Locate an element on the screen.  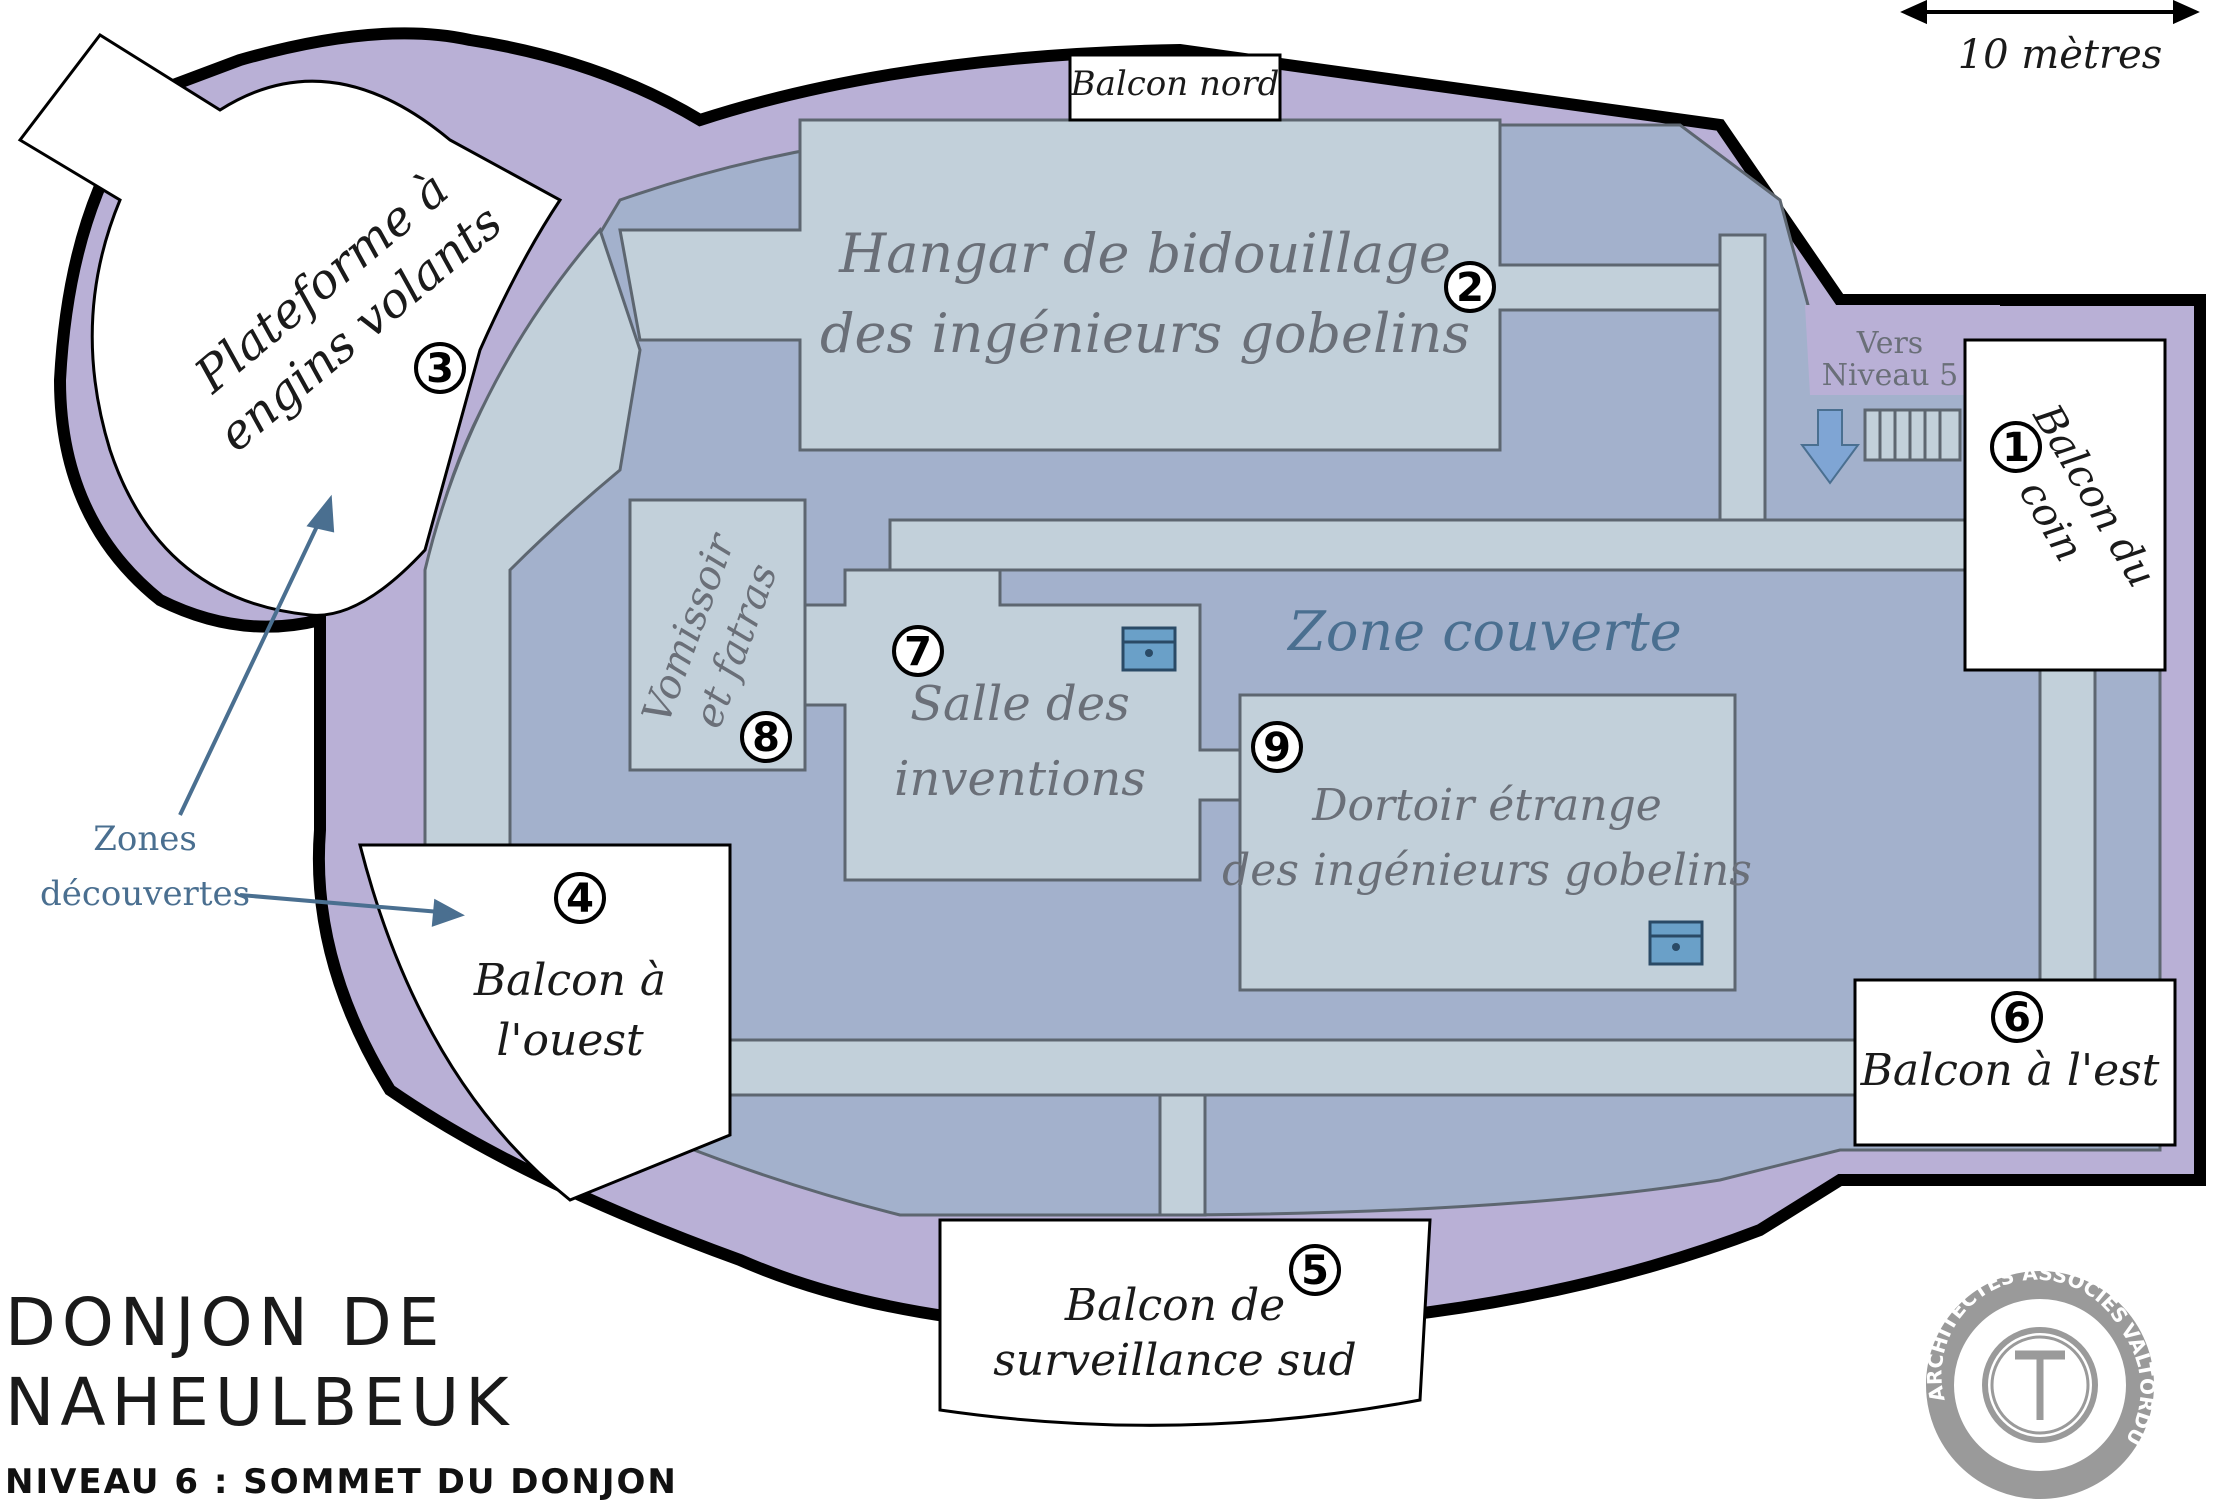
marker-1: 1 is located at coordinates (2016, 447).